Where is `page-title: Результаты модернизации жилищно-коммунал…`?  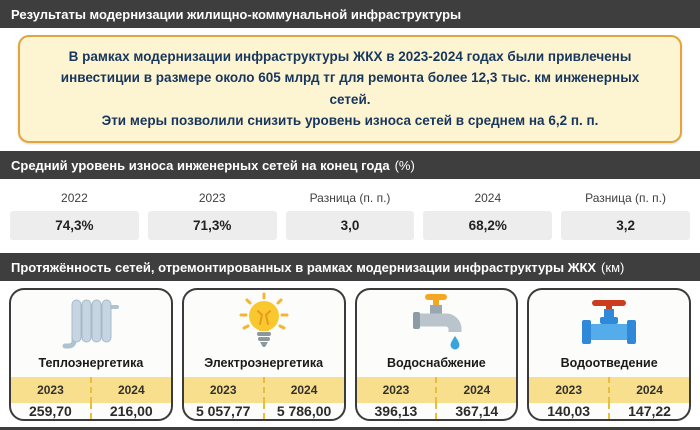
page-title: Результаты модернизации жилищно-коммунал… is located at coordinates (236, 14).